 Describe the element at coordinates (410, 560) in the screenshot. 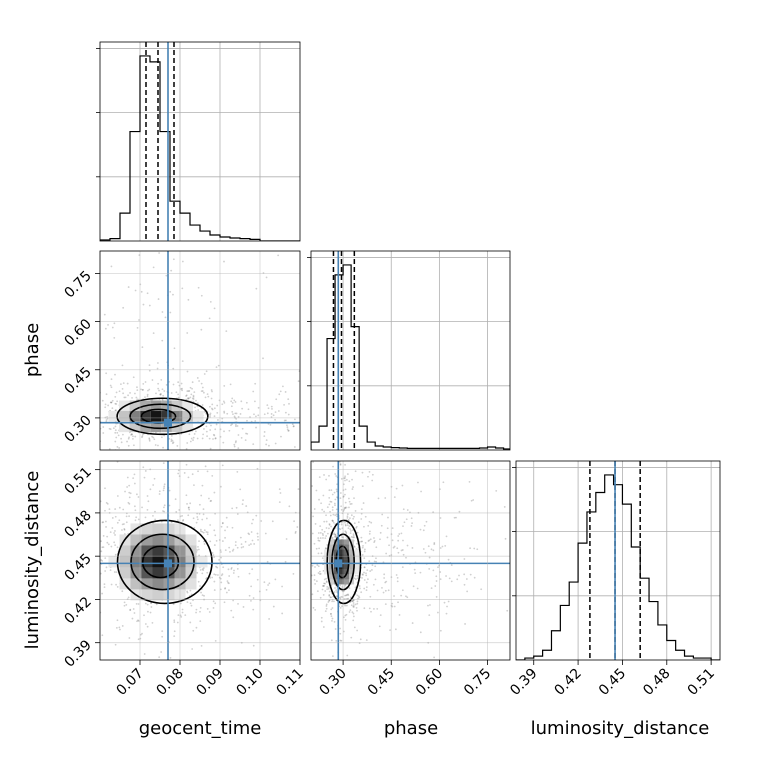

I see `panel-frame` at that location.